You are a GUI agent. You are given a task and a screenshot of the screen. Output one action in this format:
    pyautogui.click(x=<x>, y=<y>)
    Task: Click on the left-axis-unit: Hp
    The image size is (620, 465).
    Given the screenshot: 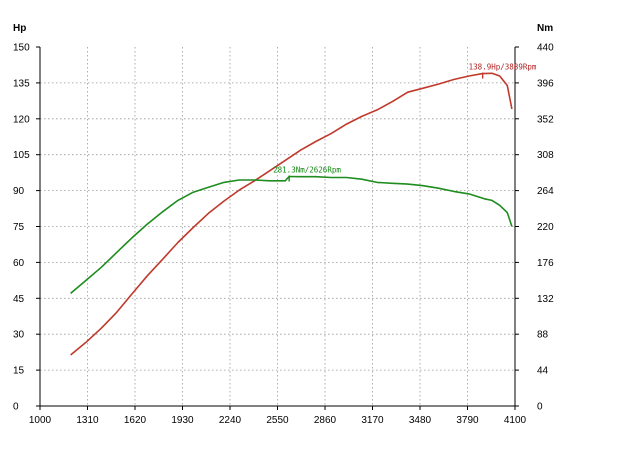 What is the action you would take?
    pyautogui.click(x=19, y=28)
    